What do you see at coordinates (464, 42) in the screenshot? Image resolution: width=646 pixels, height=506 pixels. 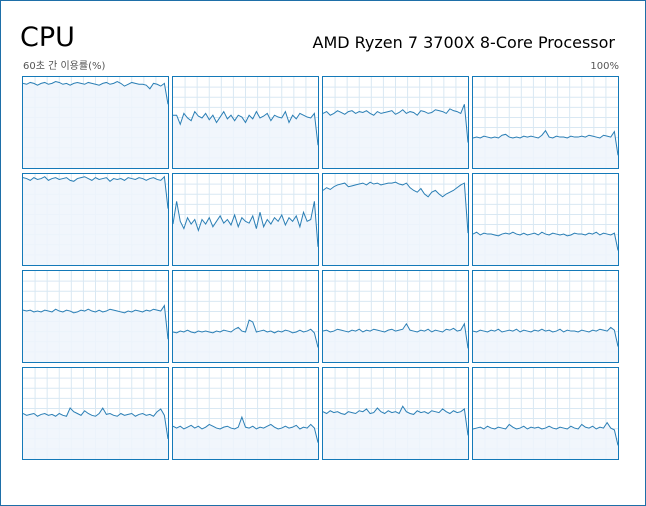 I see `processor-name: AMD Ryzen 7 3700X 8-Core Processor` at bounding box center [464, 42].